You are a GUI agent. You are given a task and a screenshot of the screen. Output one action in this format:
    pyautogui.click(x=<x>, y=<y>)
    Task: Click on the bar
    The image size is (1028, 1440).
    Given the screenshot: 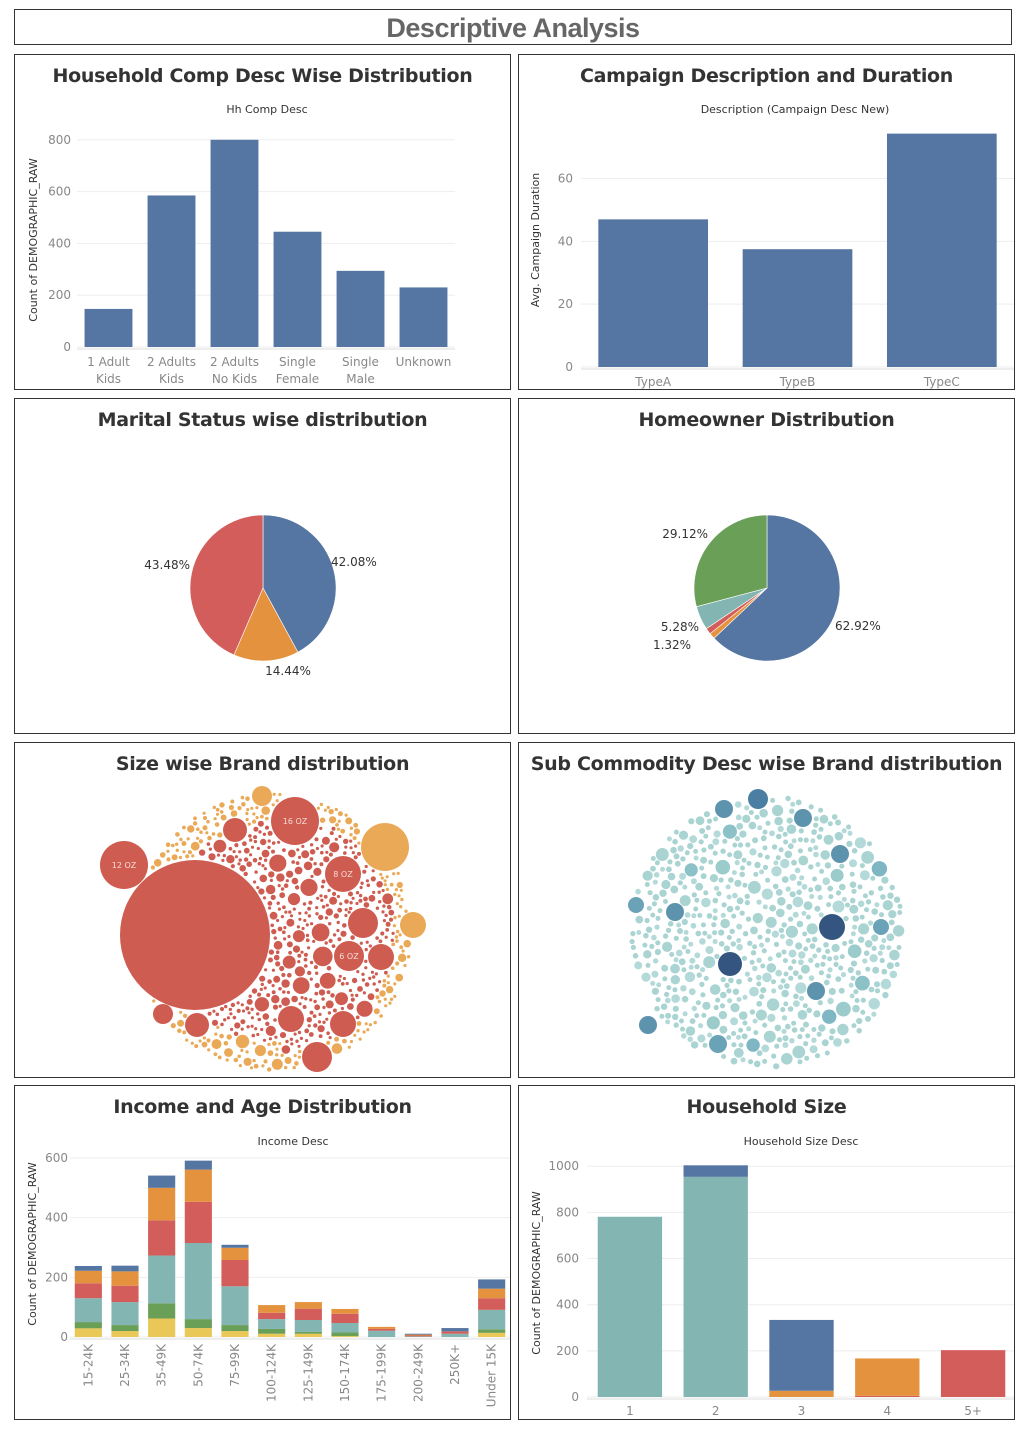 What is the action you would take?
    pyautogui.click(x=941, y=250)
    